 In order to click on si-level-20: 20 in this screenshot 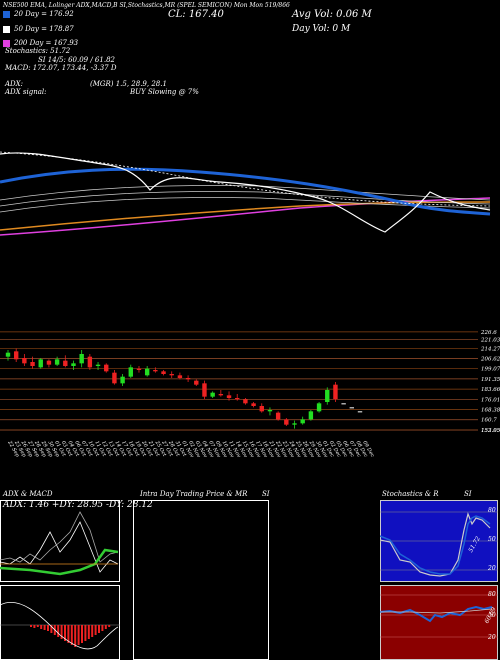, I will do `click(492, 637)`.